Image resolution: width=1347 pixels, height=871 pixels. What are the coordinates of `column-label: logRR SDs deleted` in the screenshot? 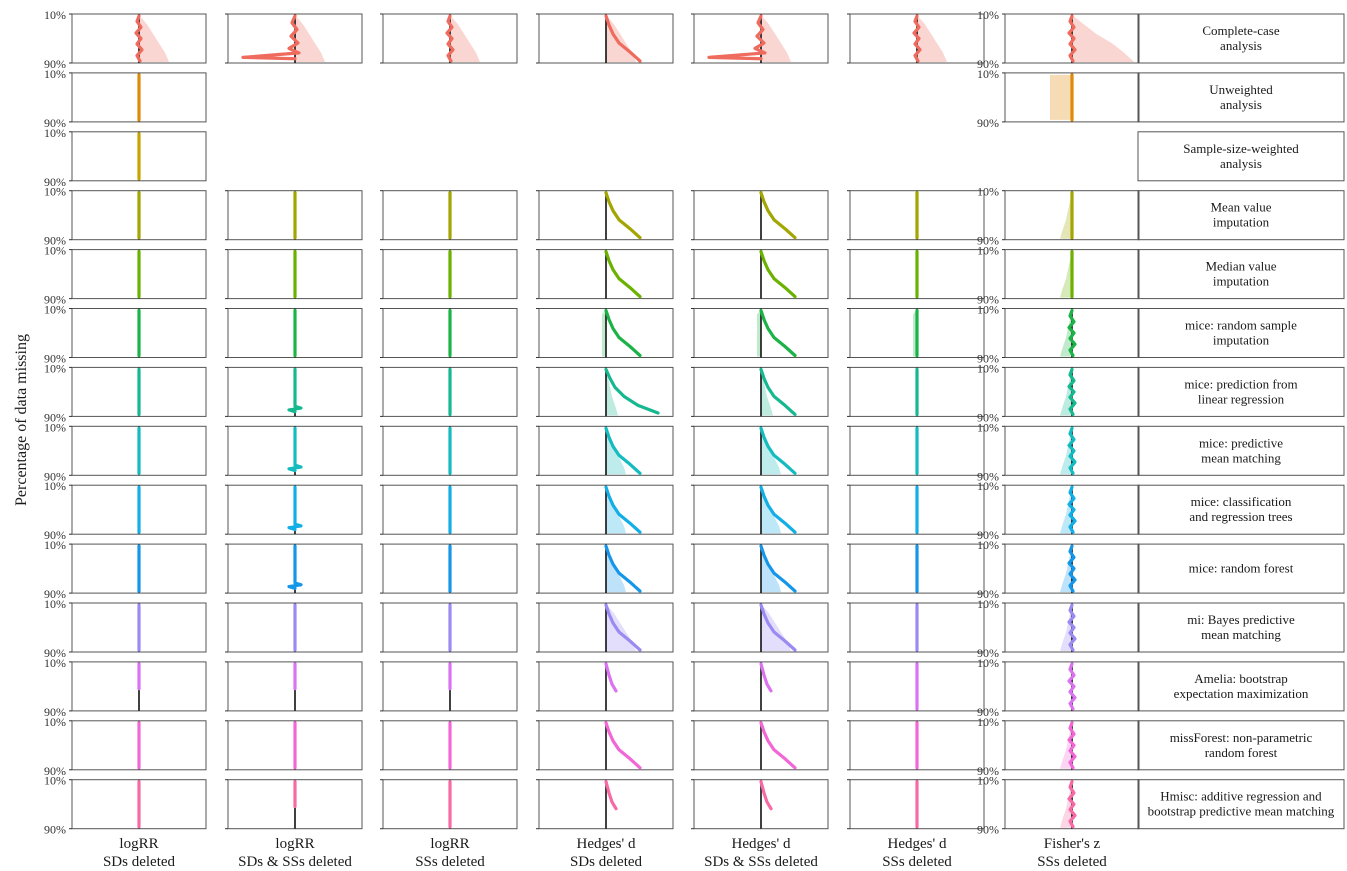 It's located at (139, 853).